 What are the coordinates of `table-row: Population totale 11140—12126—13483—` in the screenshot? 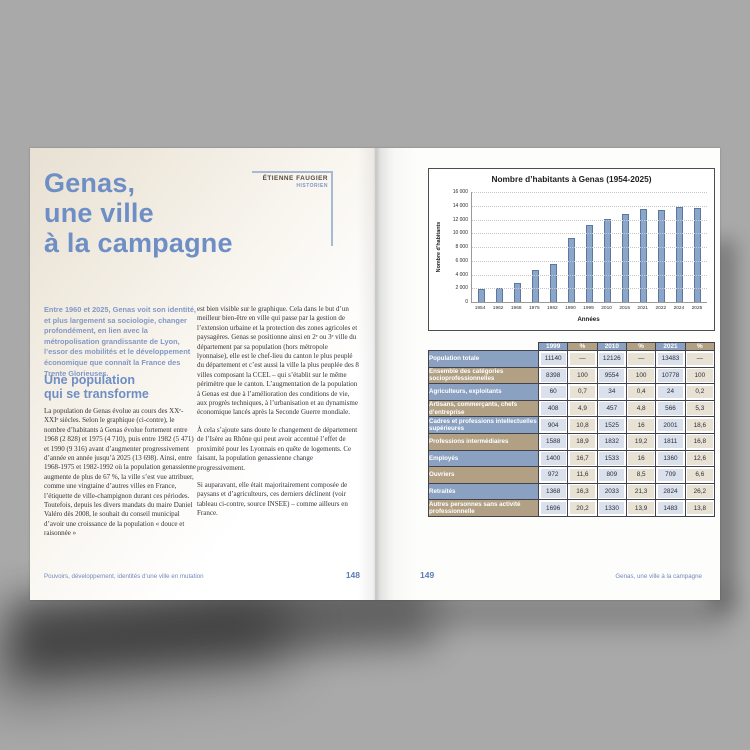 It's located at (572, 359).